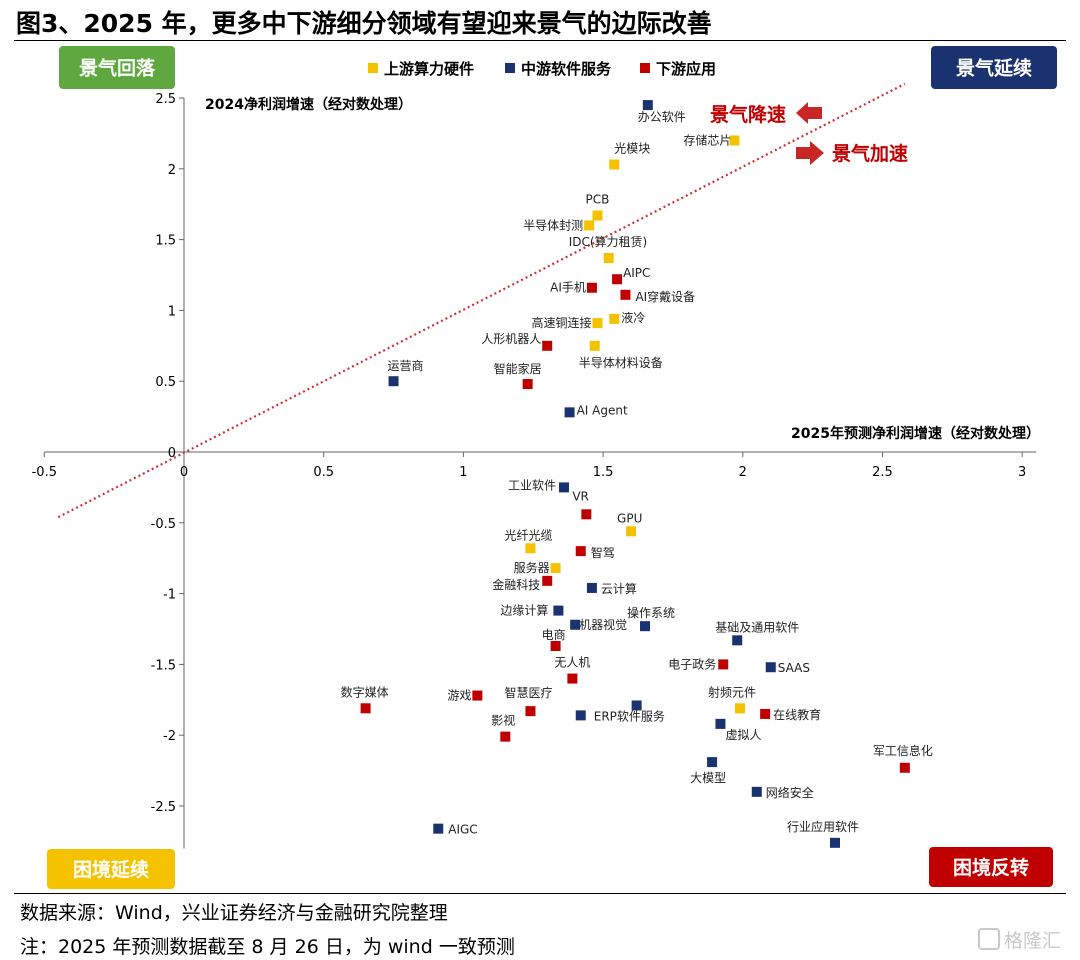 The height and width of the screenshot is (960, 1080). I want to click on data-point-label: 存储芯片, so click(707, 139).